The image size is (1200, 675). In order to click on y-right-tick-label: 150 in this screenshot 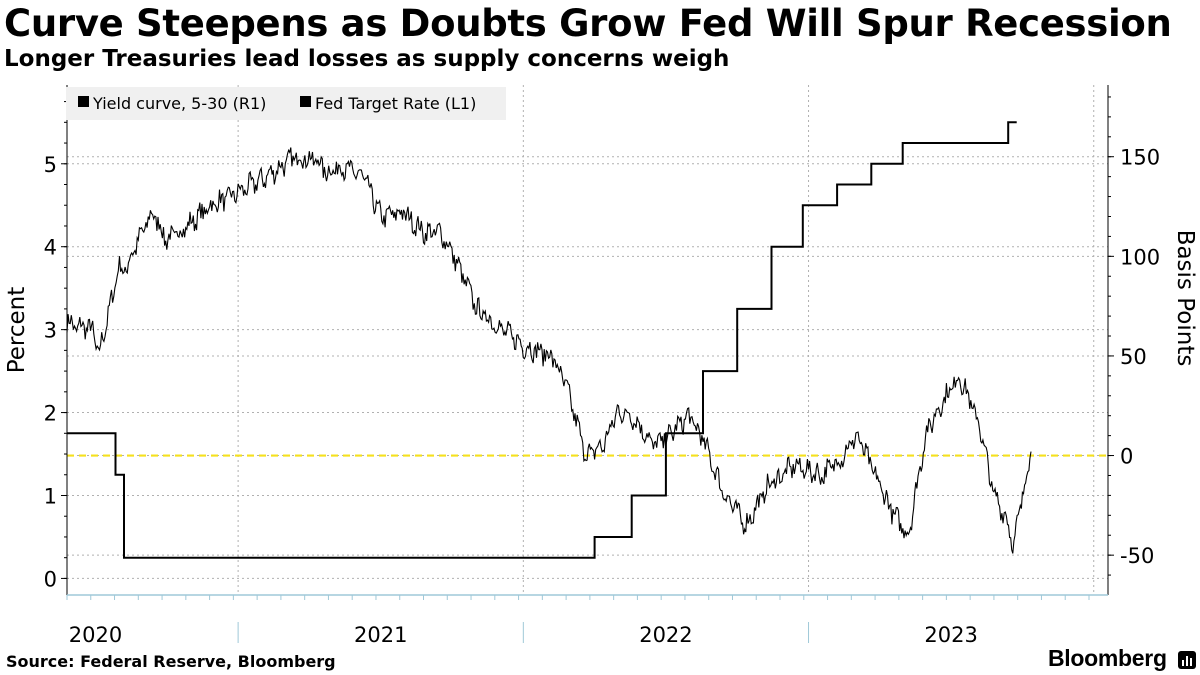, I will do `click(1140, 158)`.